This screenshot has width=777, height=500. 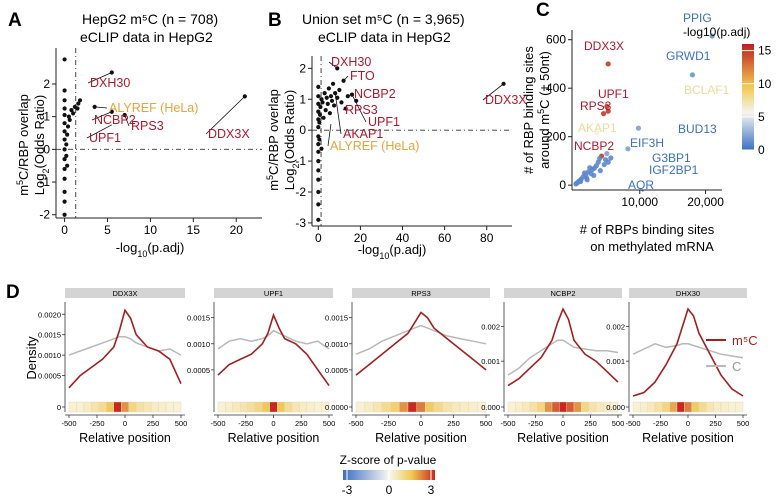 I want to click on y-tick-label: 0.0005, so click(x=198, y=370).